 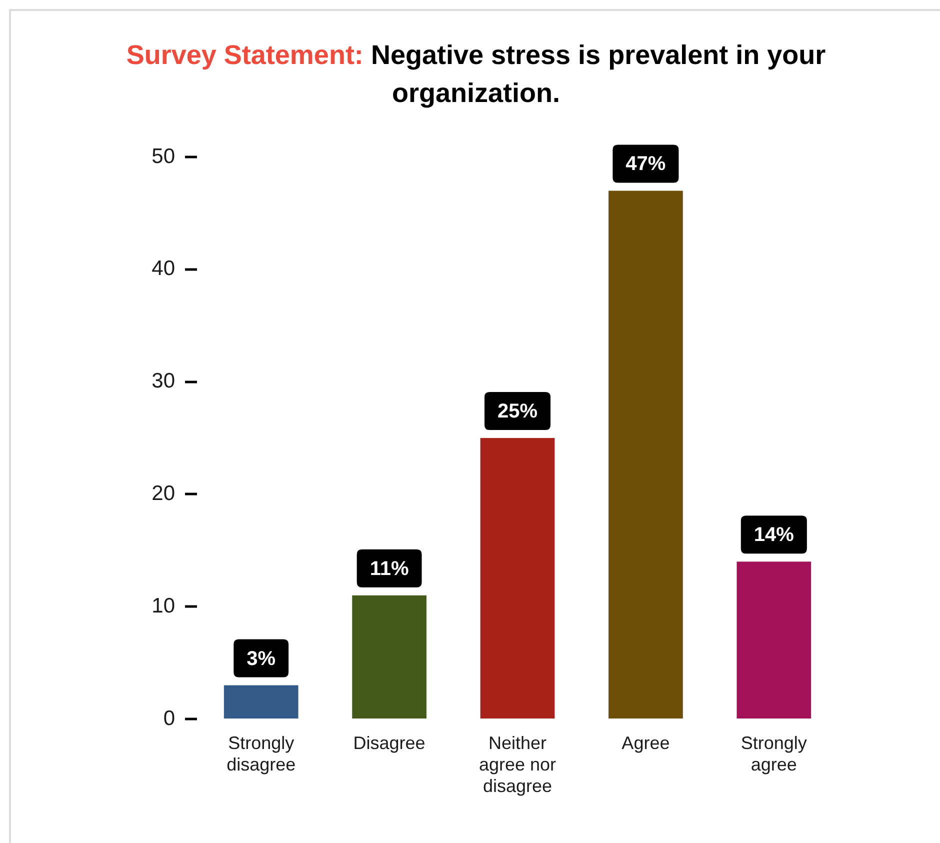 What do you see at coordinates (169, 718) in the screenshot?
I see `y-tick-label: 0` at bounding box center [169, 718].